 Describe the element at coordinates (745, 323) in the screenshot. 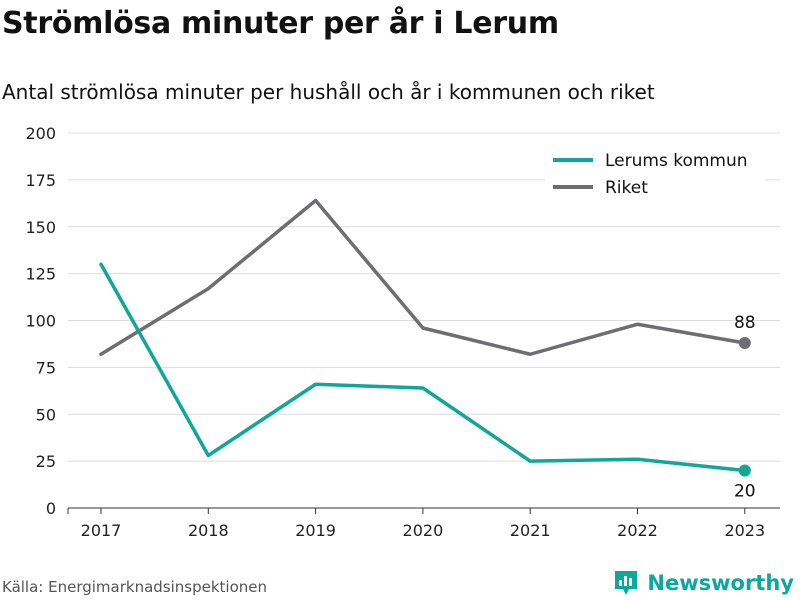

I see `series-end-label: 88` at that location.